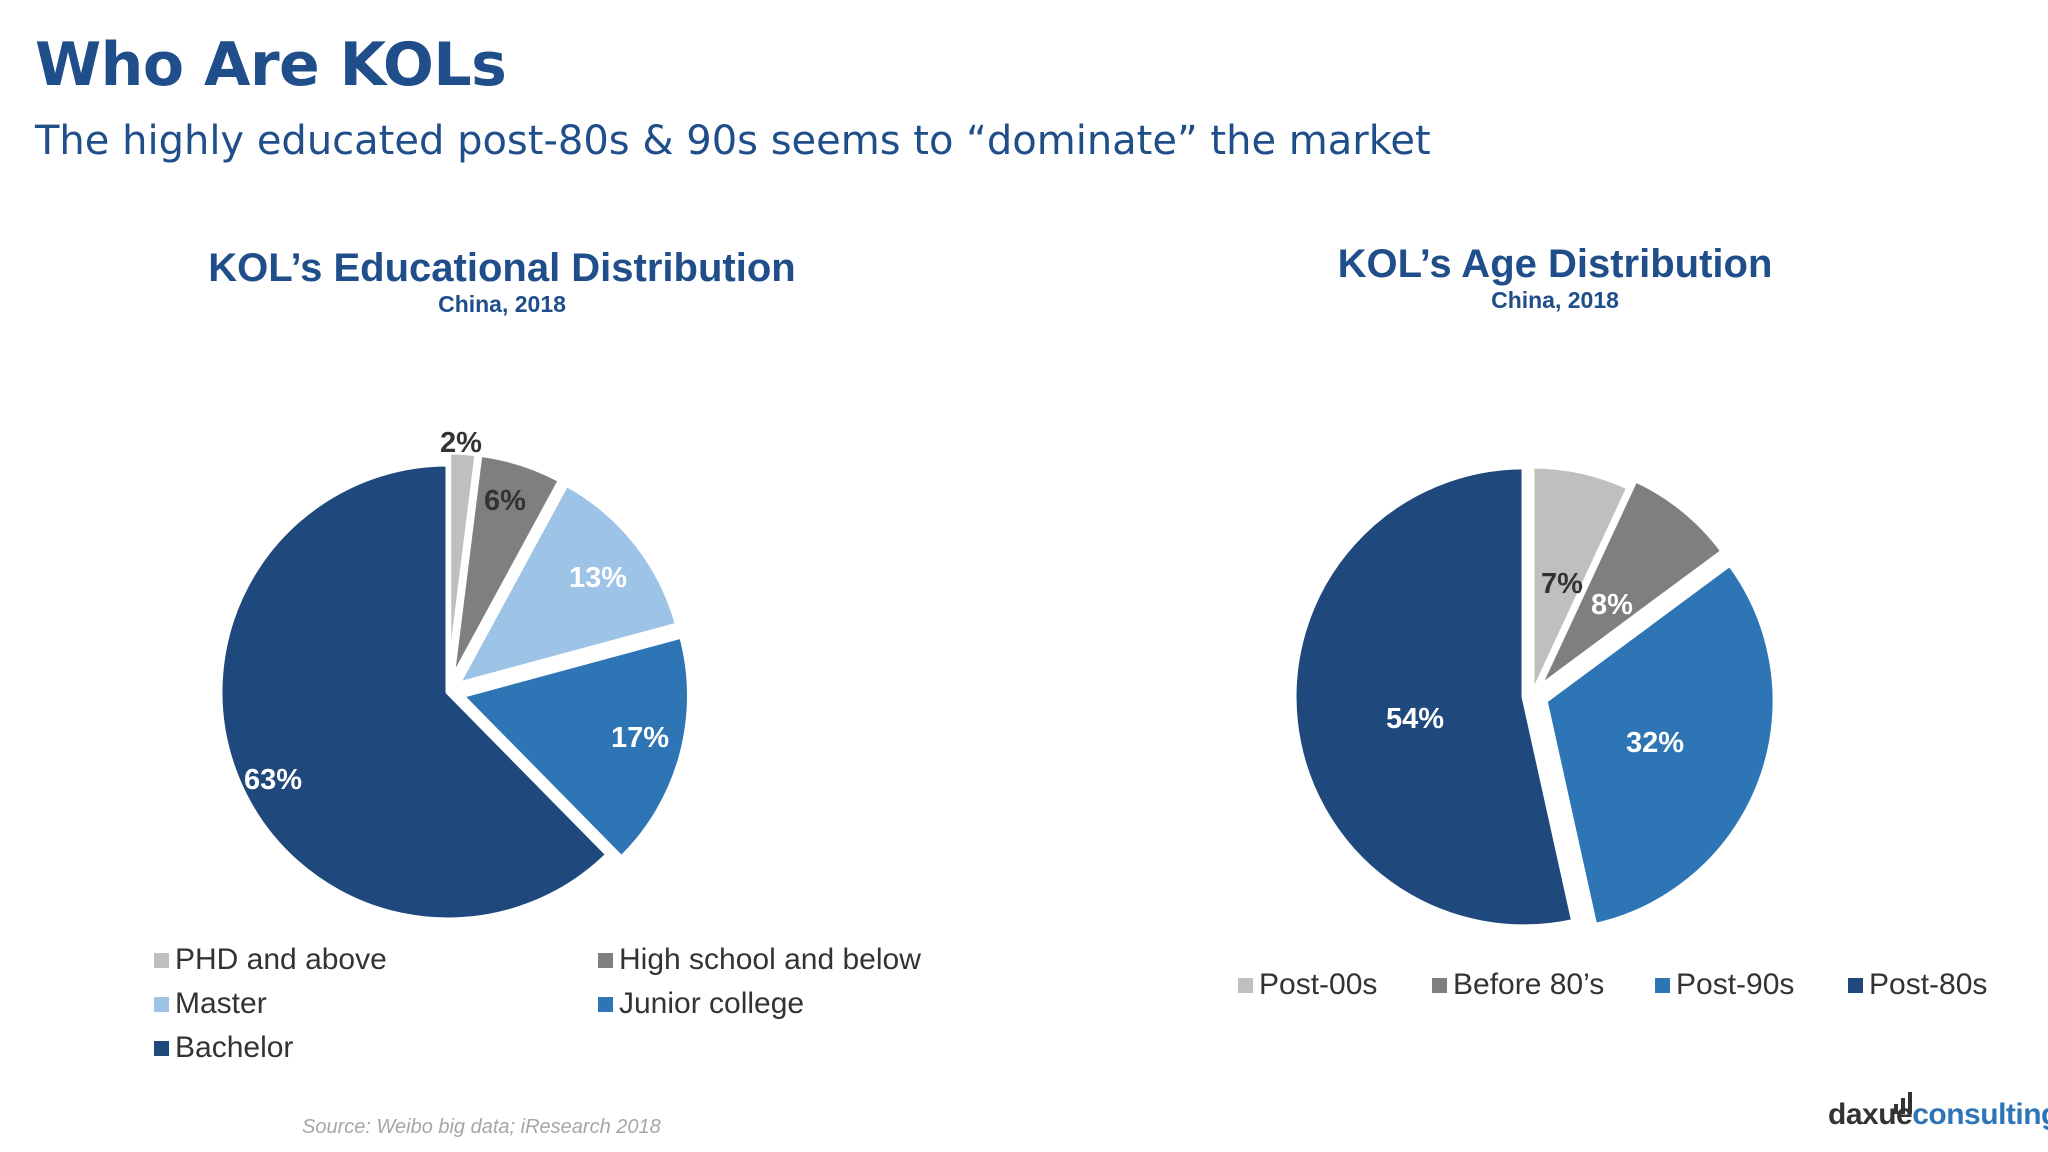  Describe the element at coordinates (576, 747) in the screenshot. I see `pie-slice-junior-college` at that location.